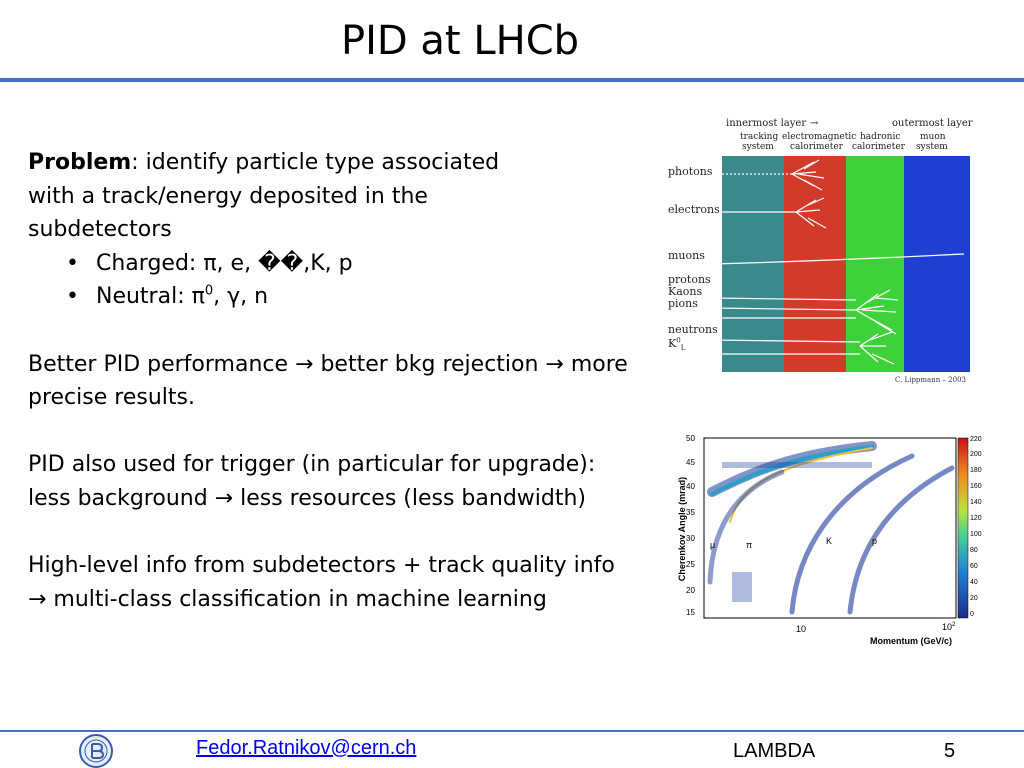 This screenshot has width=1024, height=768. What do you see at coordinates (976, 470) in the screenshot?
I see `cbar-180: 180` at bounding box center [976, 470].